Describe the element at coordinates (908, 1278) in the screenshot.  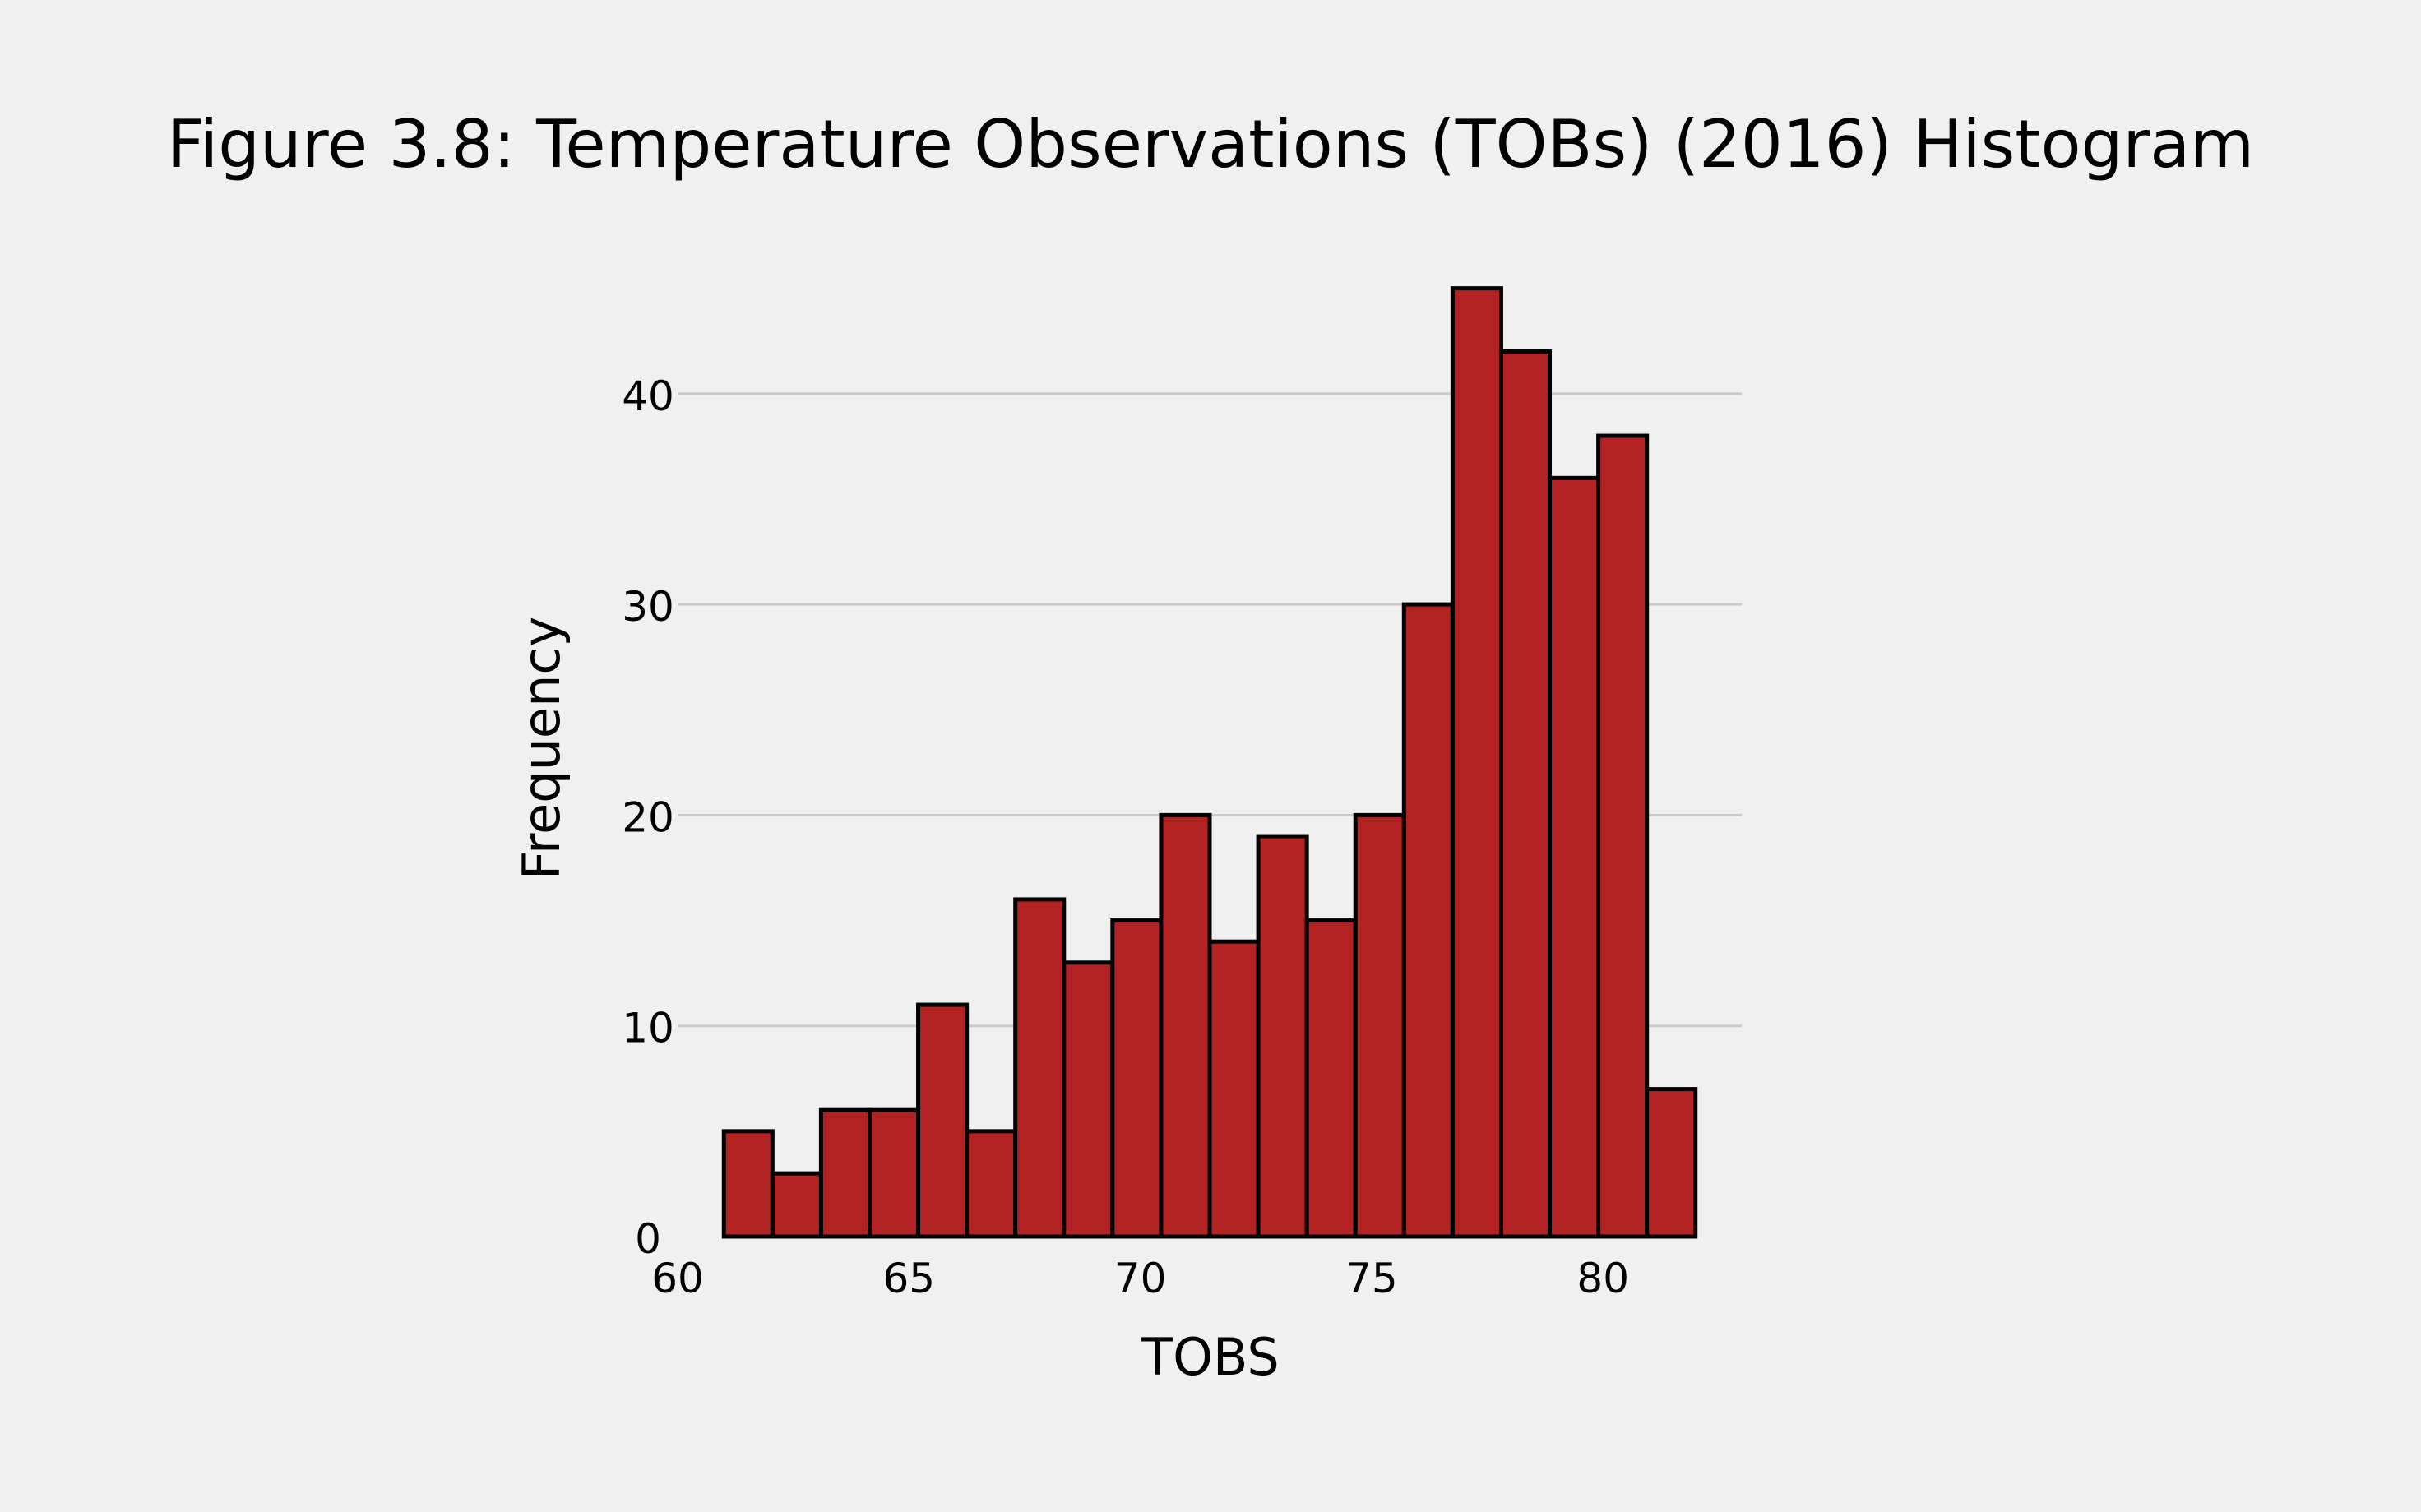
I see `x-tick-label: 65` at that location.